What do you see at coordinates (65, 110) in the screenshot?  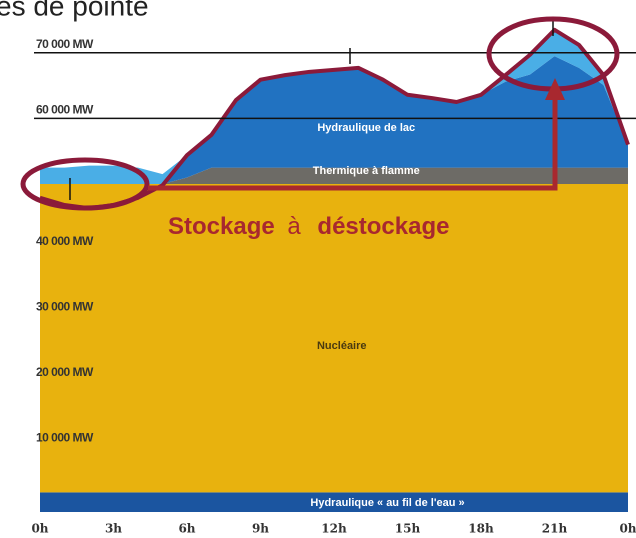 I see `y-tick-label: 60 000 MW` at bounding box center [65, 110].